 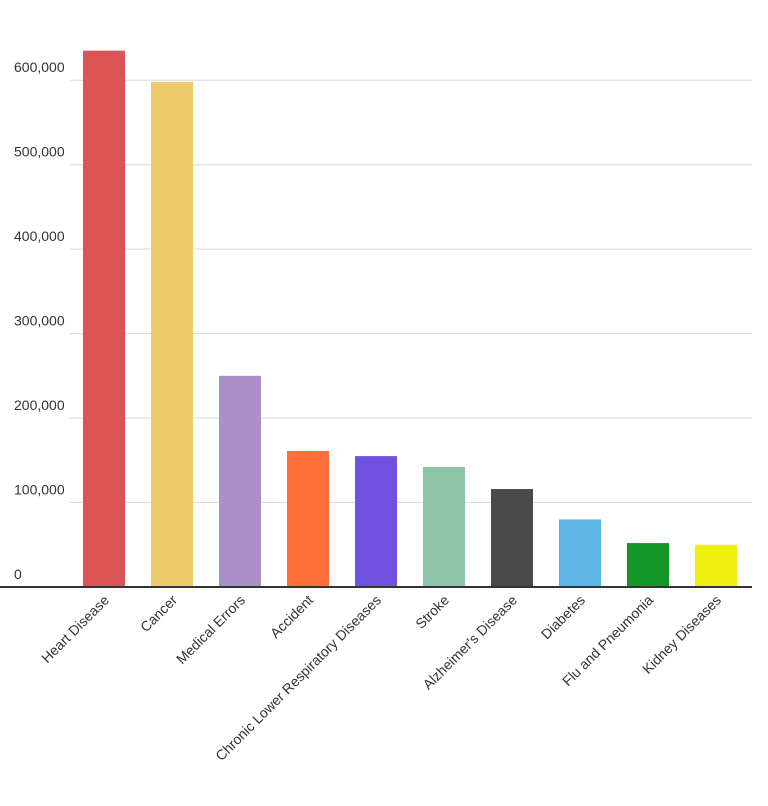 I want to click on x-tick-label: Heart Disease, so click(x=75, y=629).